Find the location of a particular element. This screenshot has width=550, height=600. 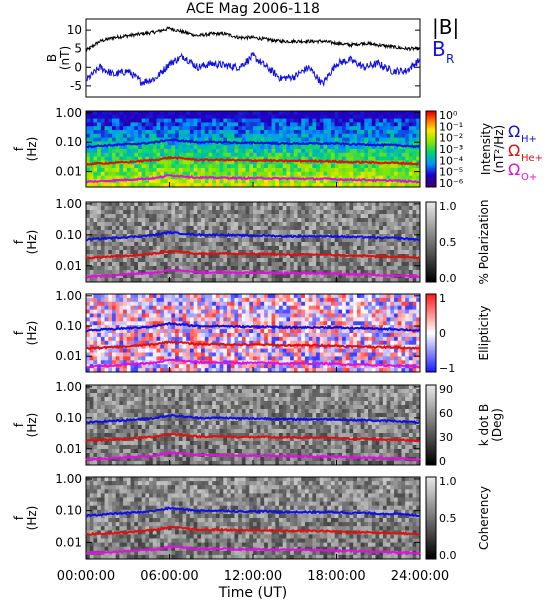

b-field-frame is located at coordinates (253, 58).